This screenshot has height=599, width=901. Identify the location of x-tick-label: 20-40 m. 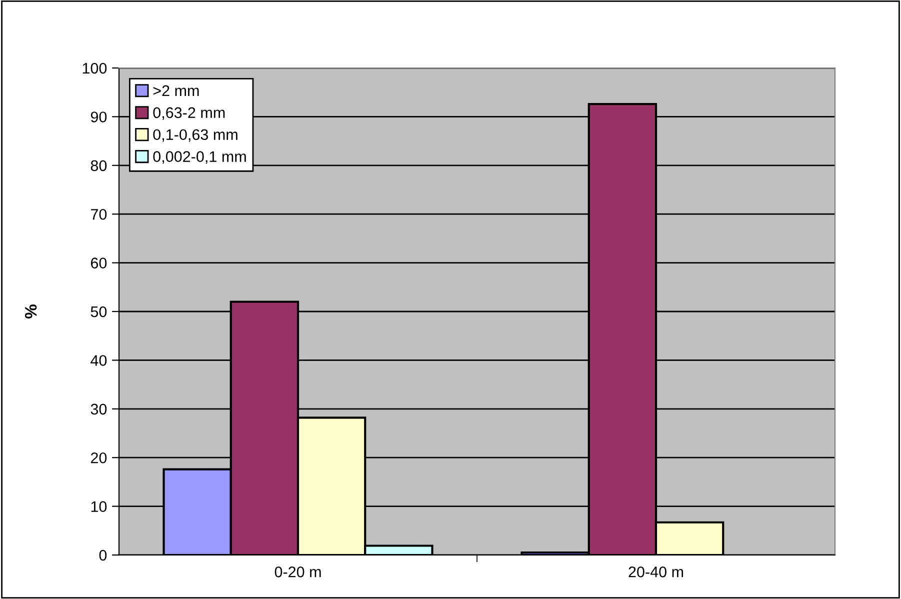
(656, 572).